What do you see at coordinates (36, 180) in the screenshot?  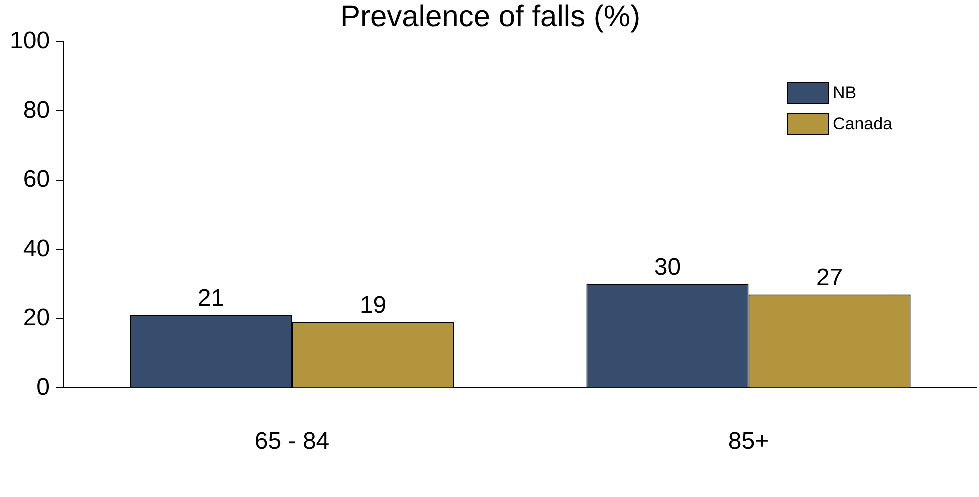 I see `y-tick-label: 60` at bounding box center [36, 180].